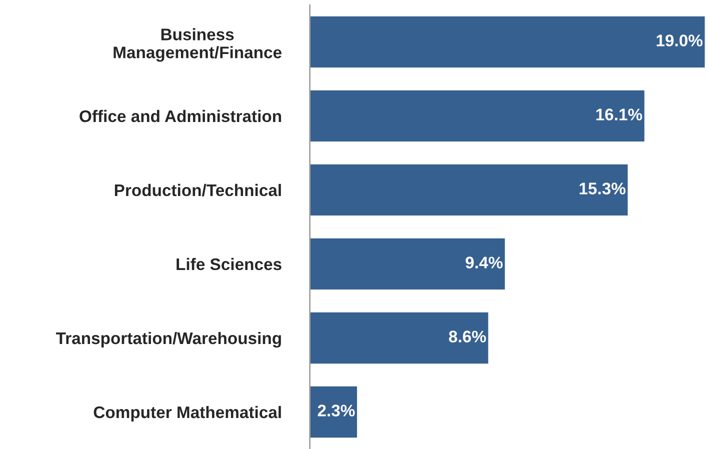 Image resolution: width=709 pixels, height=449 pixels. What do you see at coordinates (484, 262) in the screenshot?
I see `data-label: 9.4%` at bounding box center [484, 262].